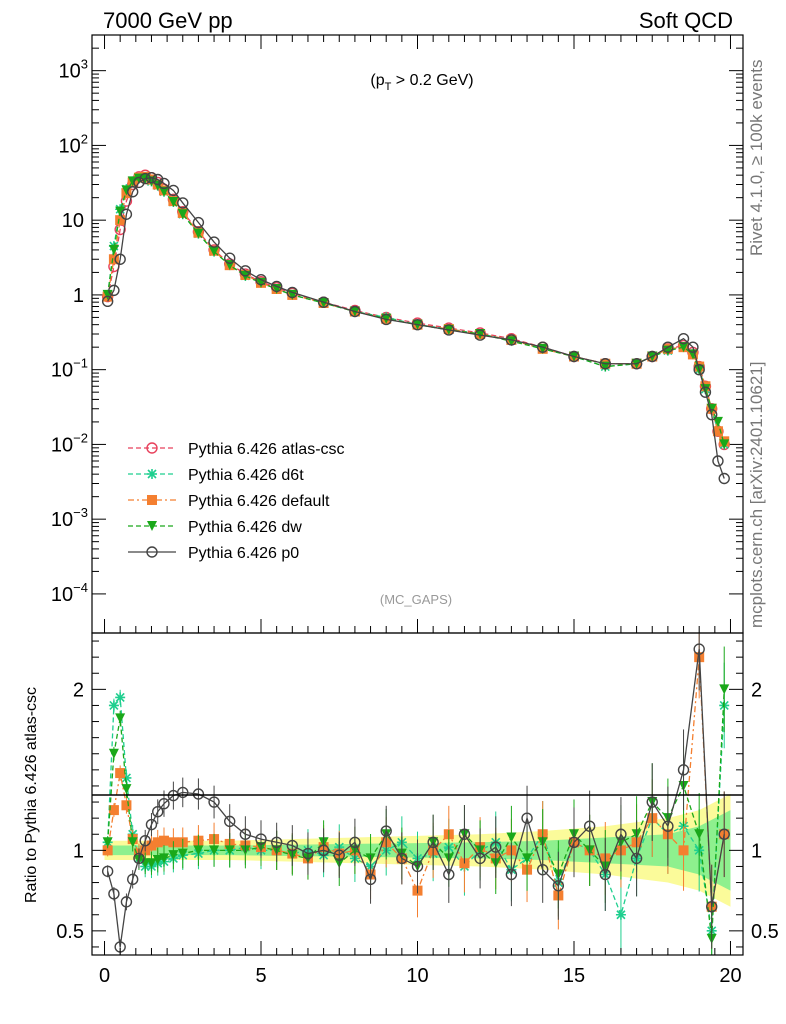  I want to click on x-tick-label: 0, so click(104, 976).